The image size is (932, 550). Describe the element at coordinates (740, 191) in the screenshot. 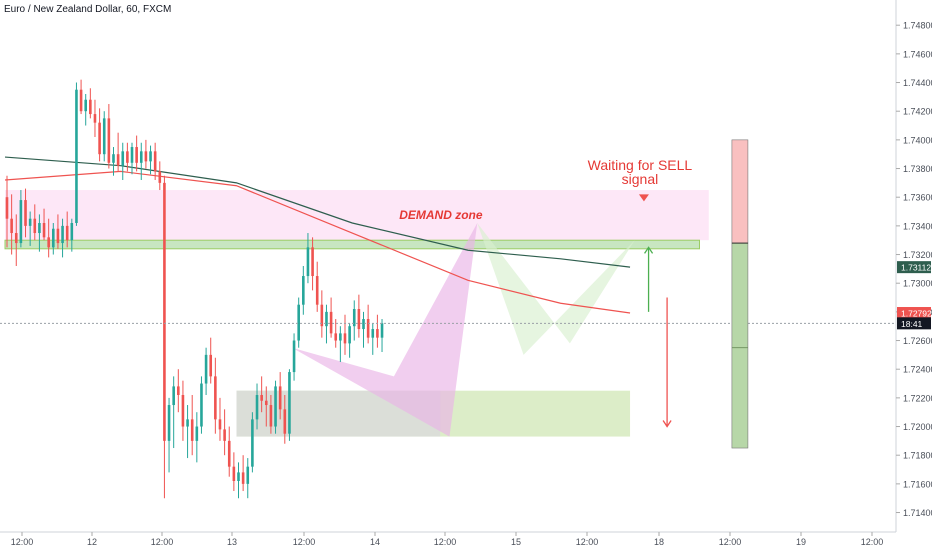

I see `stop-loss-zone` at that location.